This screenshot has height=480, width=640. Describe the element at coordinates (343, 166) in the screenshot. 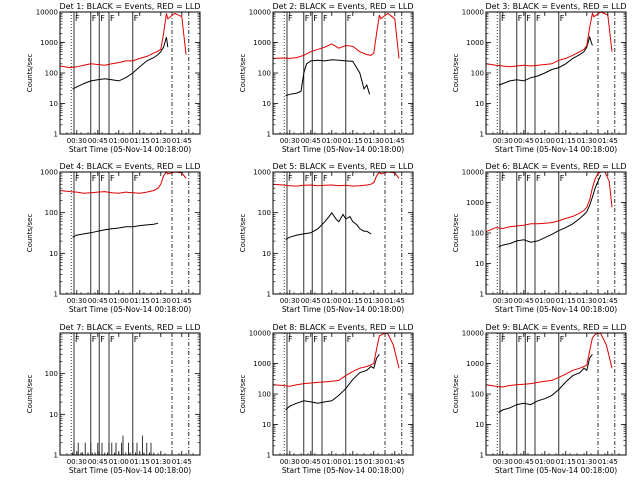

I see `panel-title: Det 5: BLACK = Events, RED = LLD` at that location.